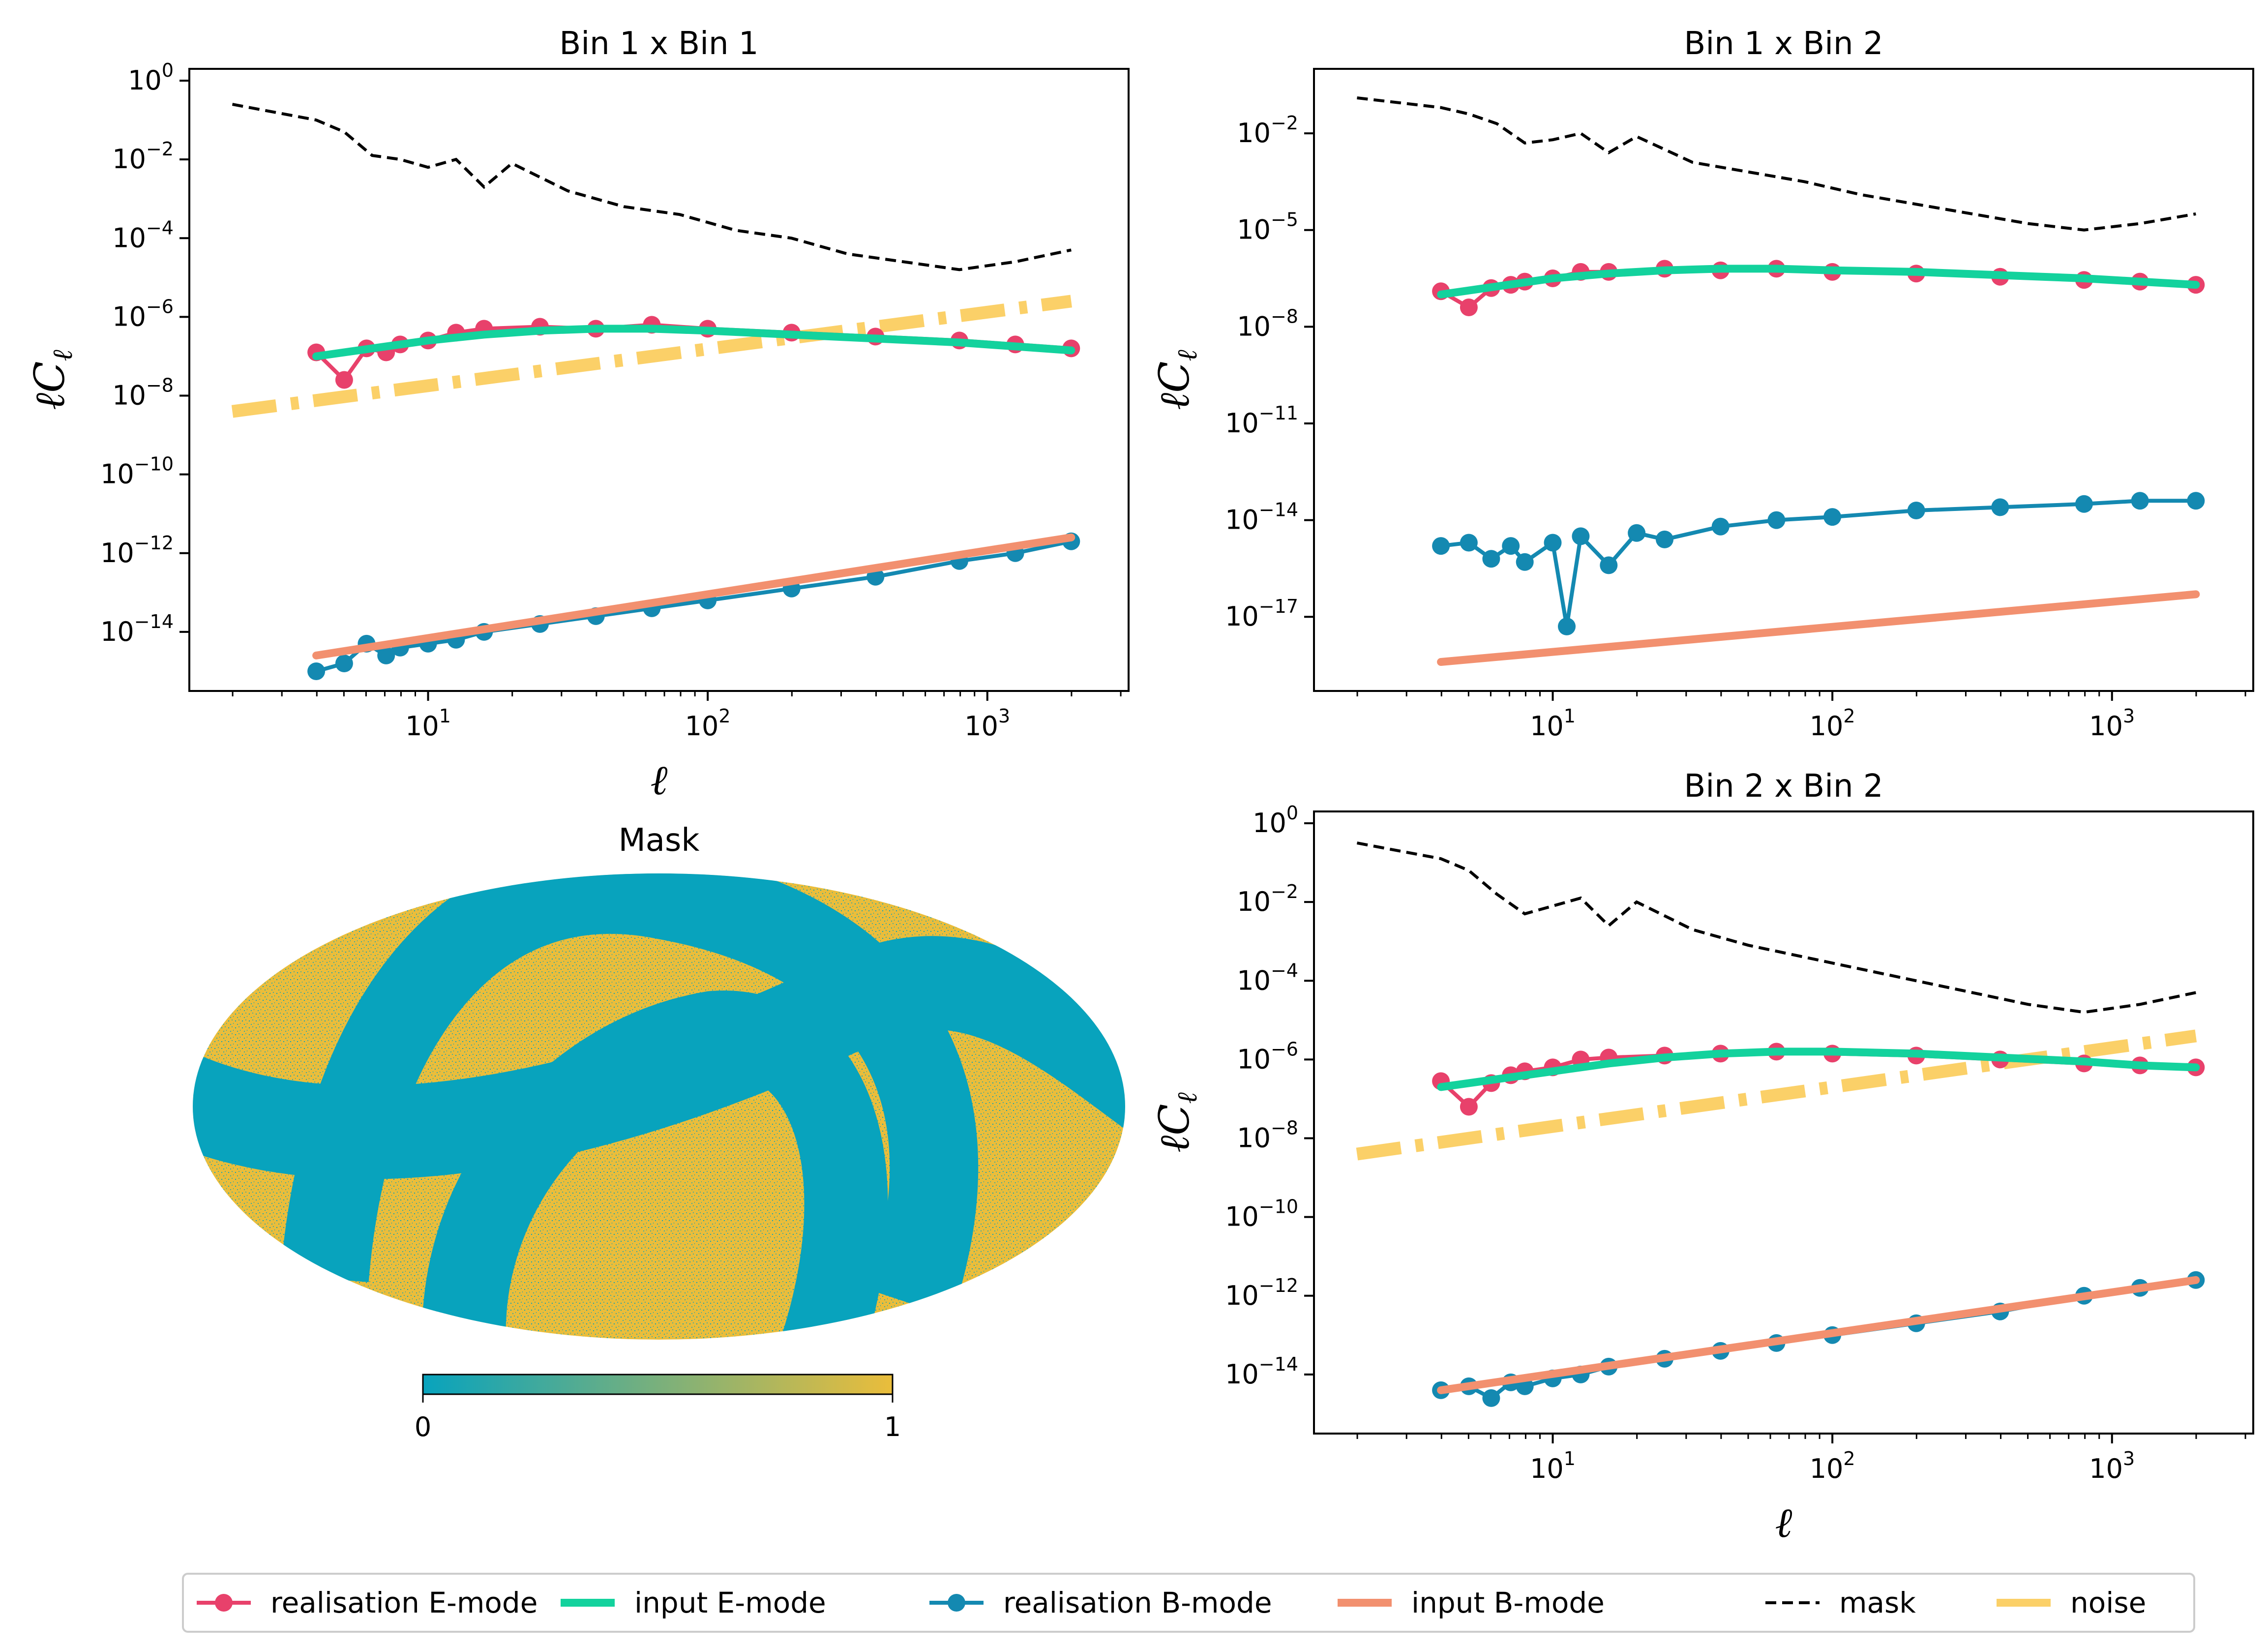 This screenshot has width=2268, height=1647. I want to click on legend-label: realisation E-mode, so click(403, 1602).